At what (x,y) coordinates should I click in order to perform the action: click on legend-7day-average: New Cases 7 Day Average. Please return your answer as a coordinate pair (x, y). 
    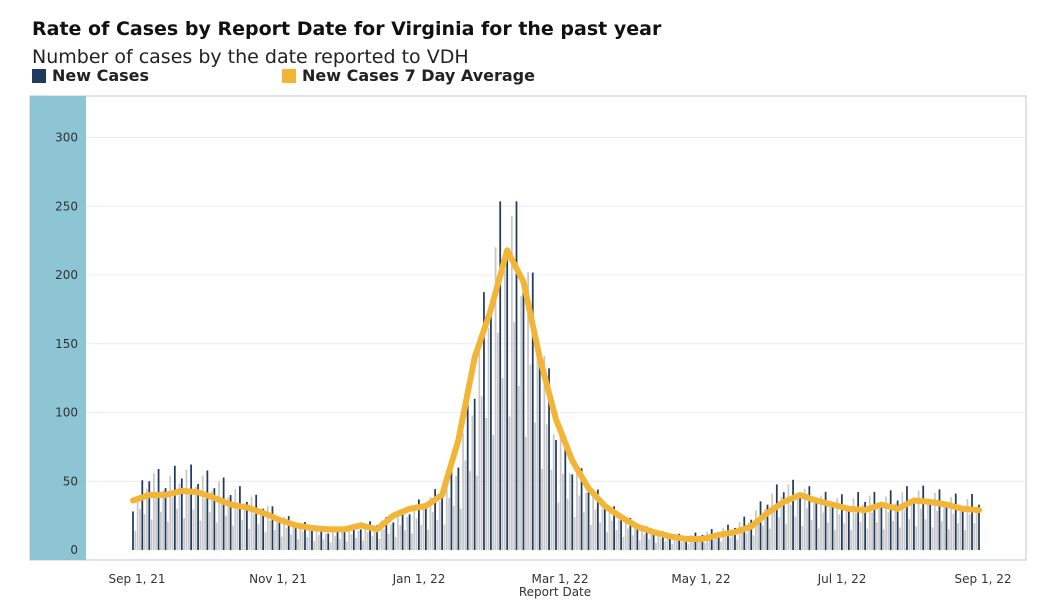
    Looking at the image, I should click on (408, 75).